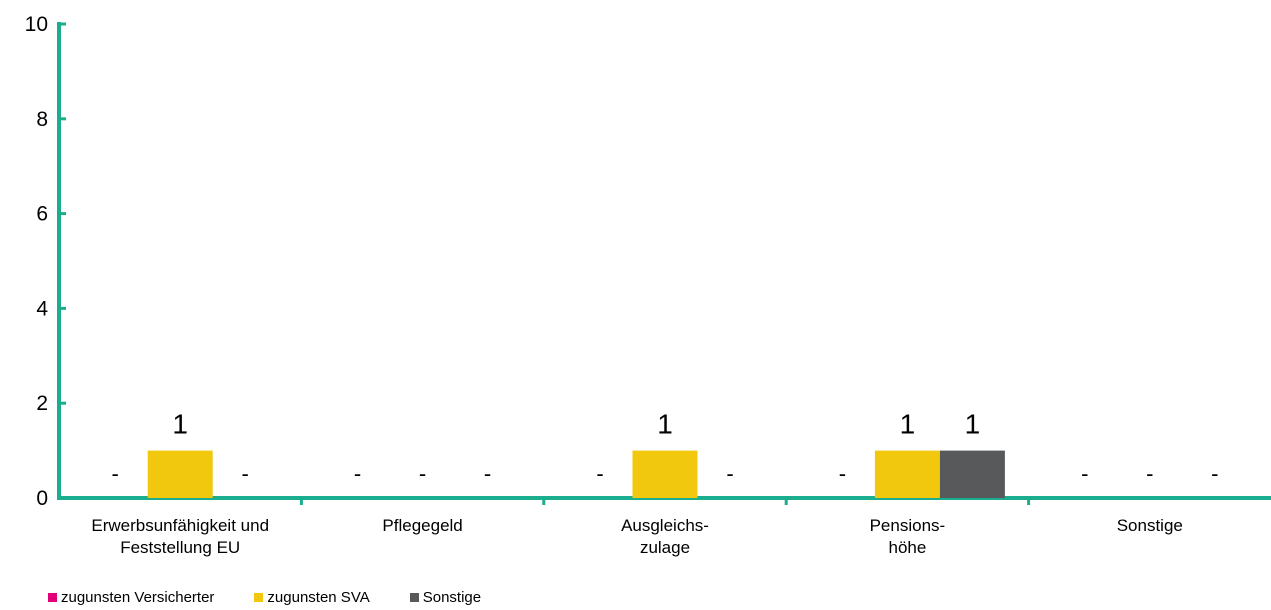  Describe the element at coordinates (907, 547) in the screenshot. I see `x-tick-label: höhe` at that location.